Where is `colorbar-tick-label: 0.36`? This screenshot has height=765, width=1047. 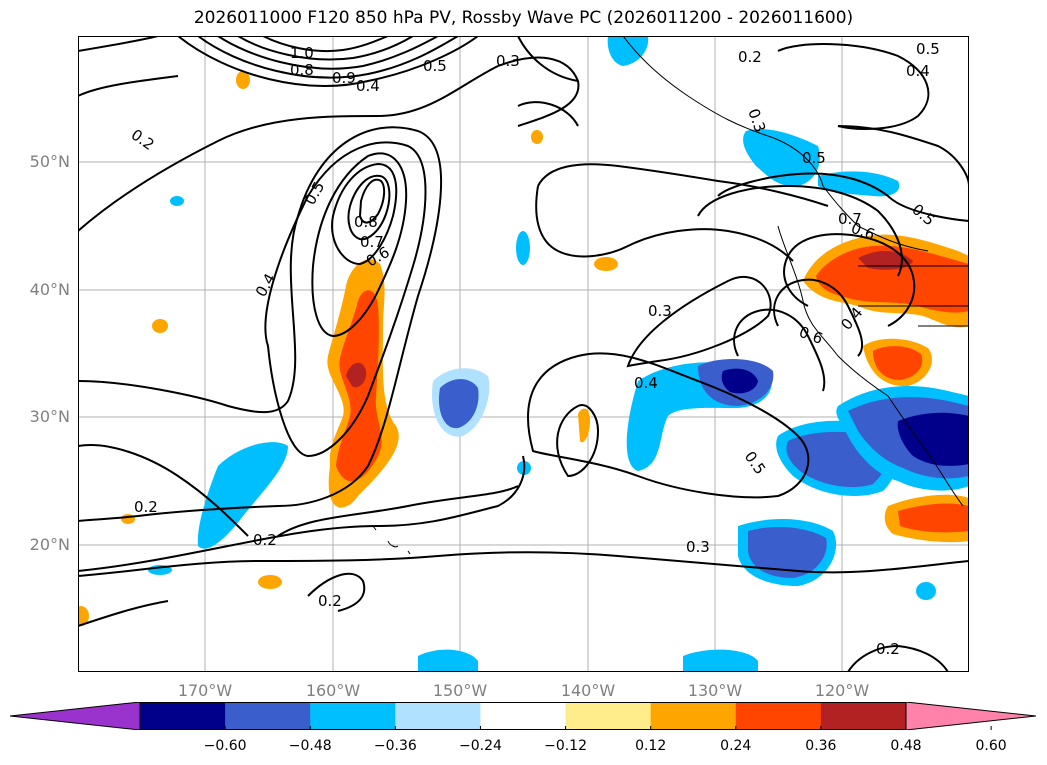
colorbar-tick-label: 0.36 is located at coordinates (821, 746).